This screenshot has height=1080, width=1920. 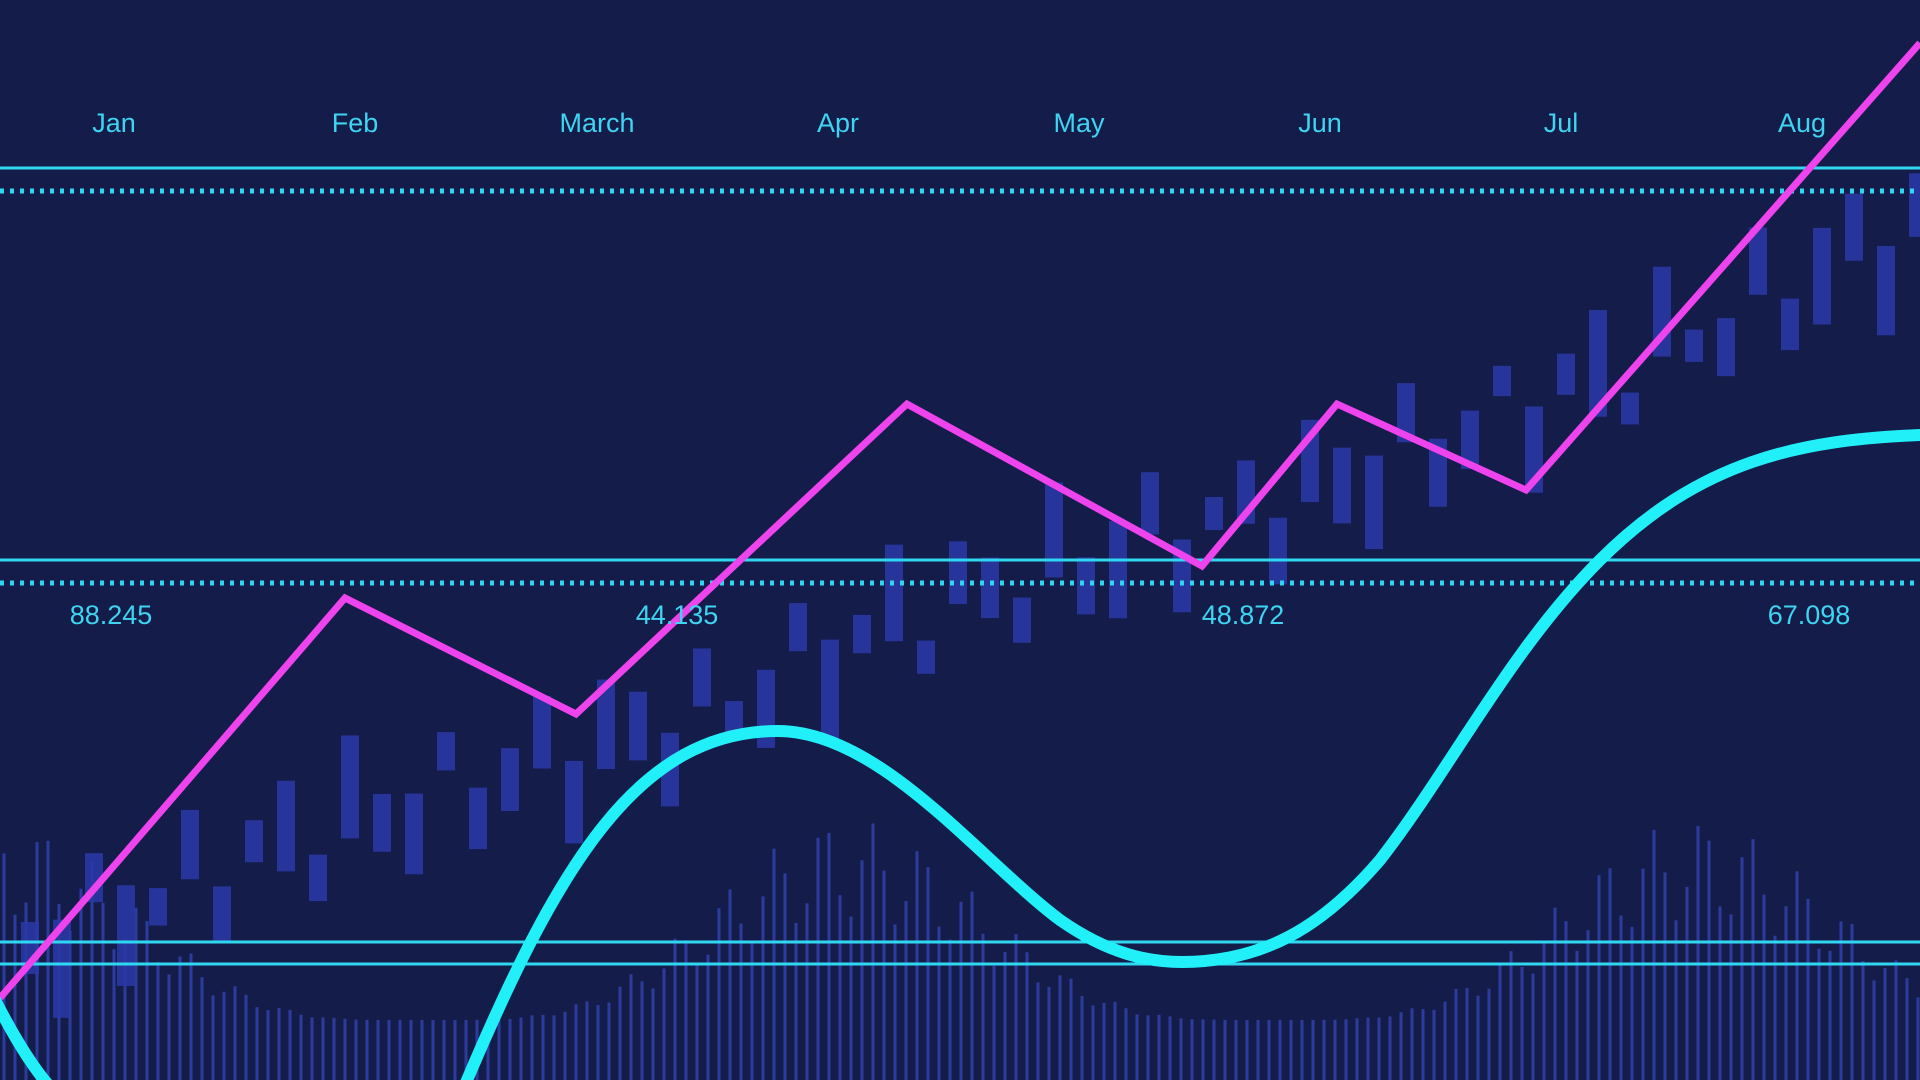 What do you see at coordinates (1320, 123) in the screenshot?
I see `month-label: Jun` at bounding box center [1320, 123].